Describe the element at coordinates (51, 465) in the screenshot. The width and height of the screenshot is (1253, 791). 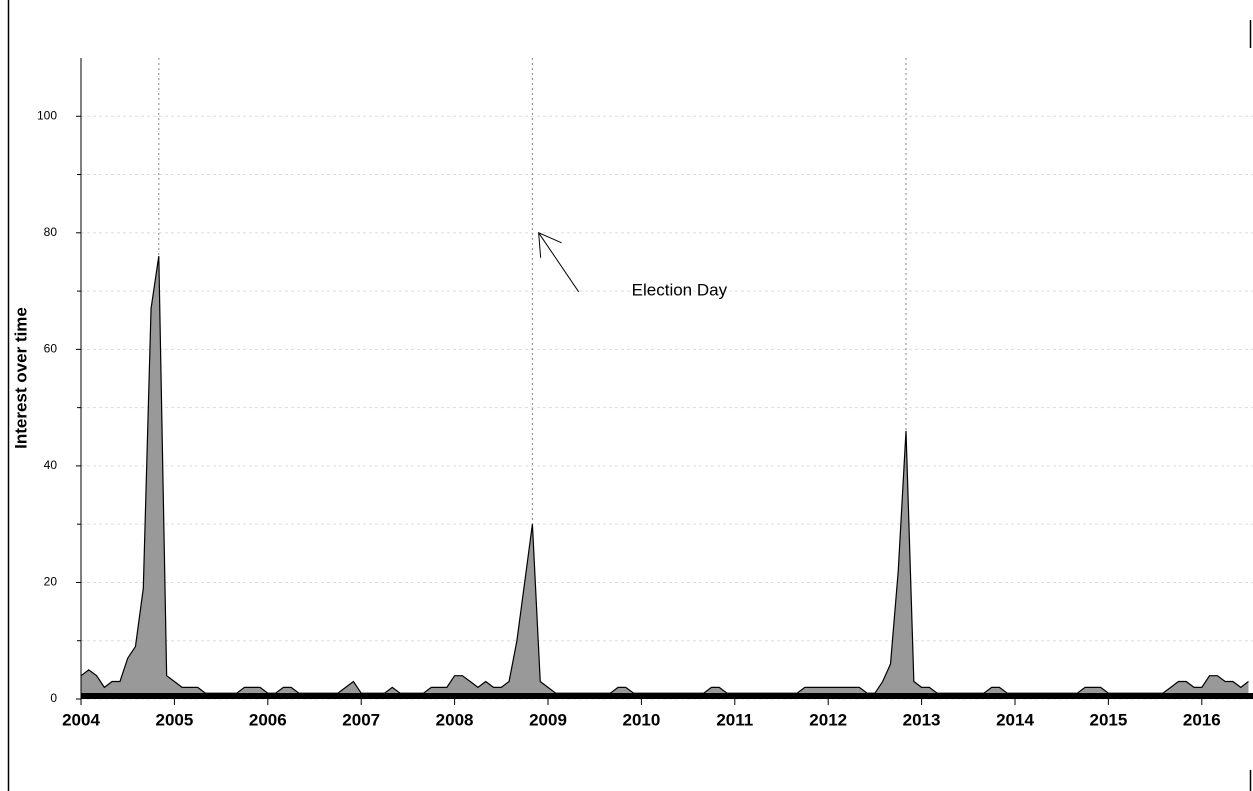
I see `y-tick-label: 40` at that location.